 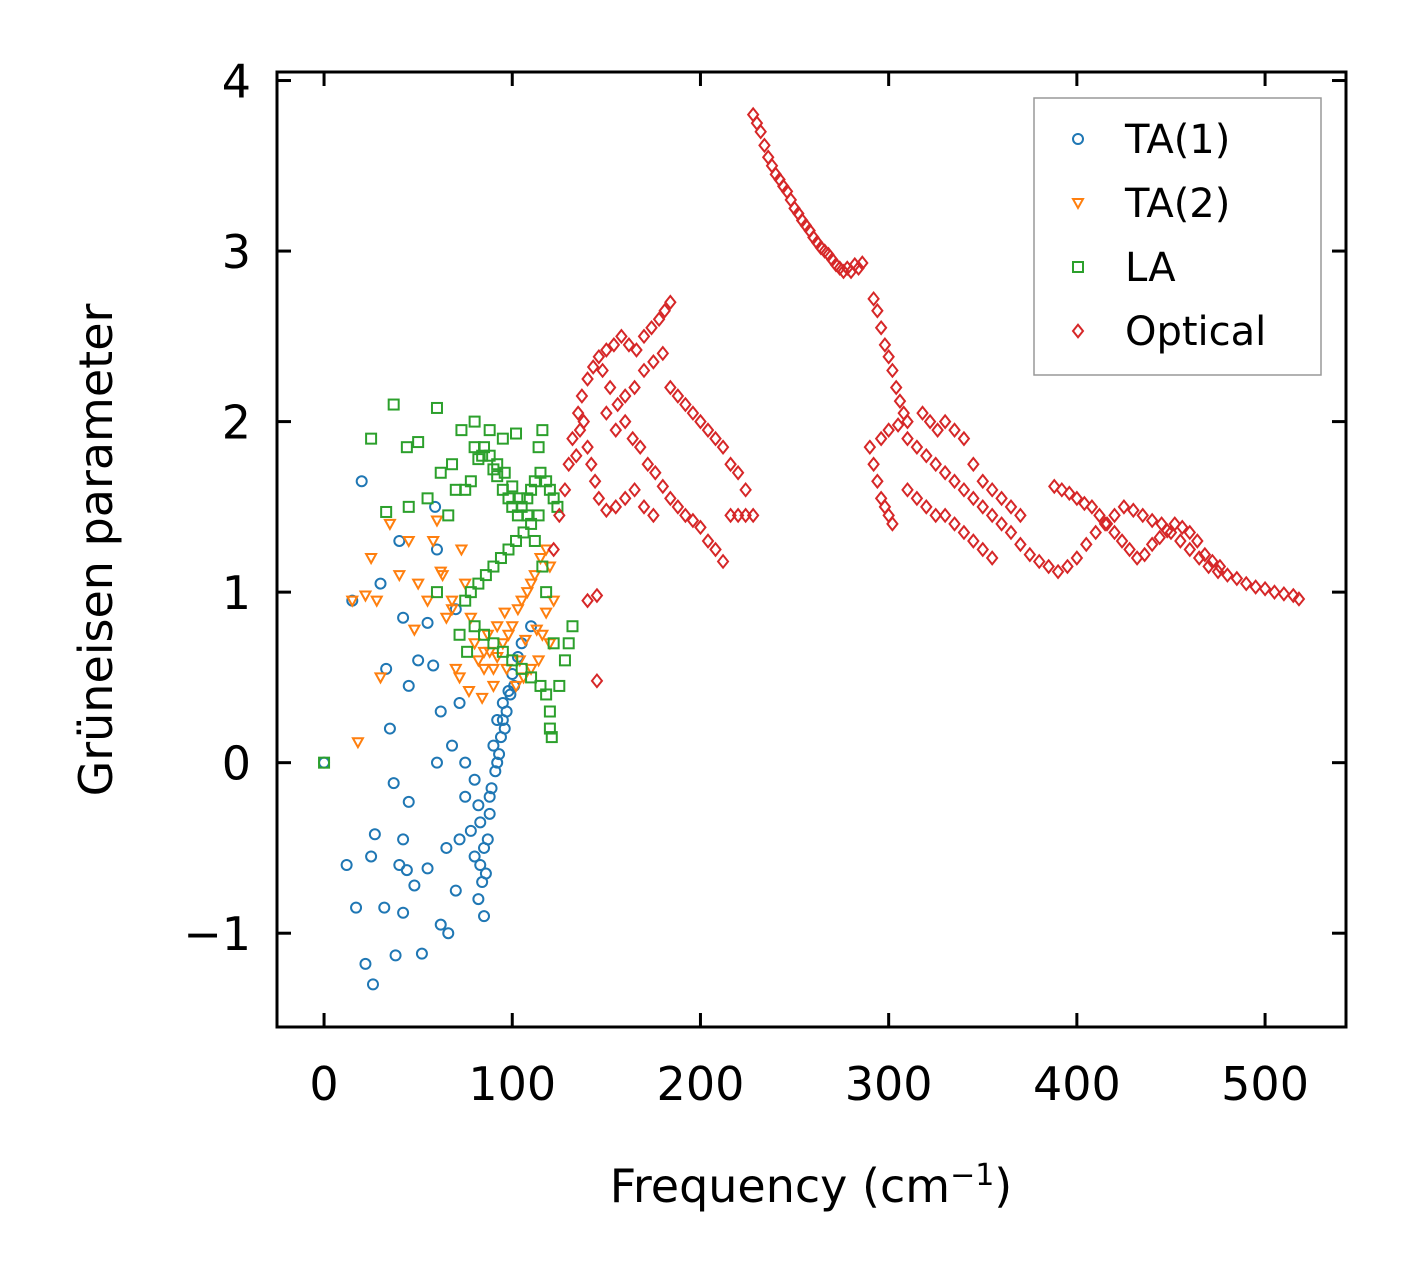 What do you see at coordinates (448, 583) in the screenshot?
I see `series-la` at bounding box center [448, 583].